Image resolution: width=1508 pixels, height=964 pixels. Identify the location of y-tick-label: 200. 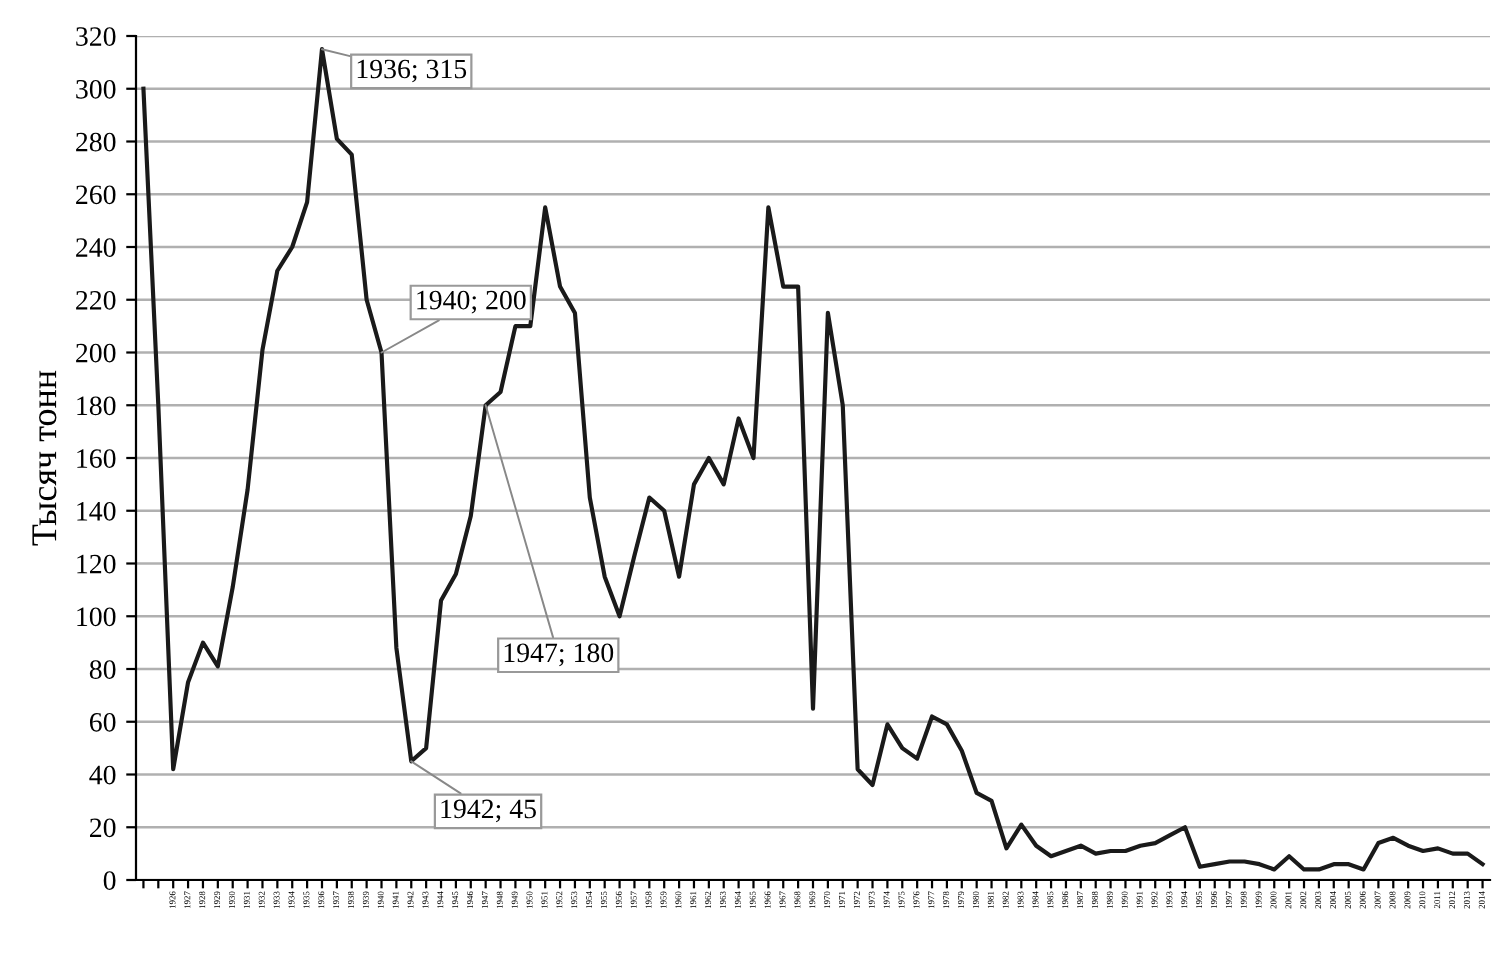
(96, 353).